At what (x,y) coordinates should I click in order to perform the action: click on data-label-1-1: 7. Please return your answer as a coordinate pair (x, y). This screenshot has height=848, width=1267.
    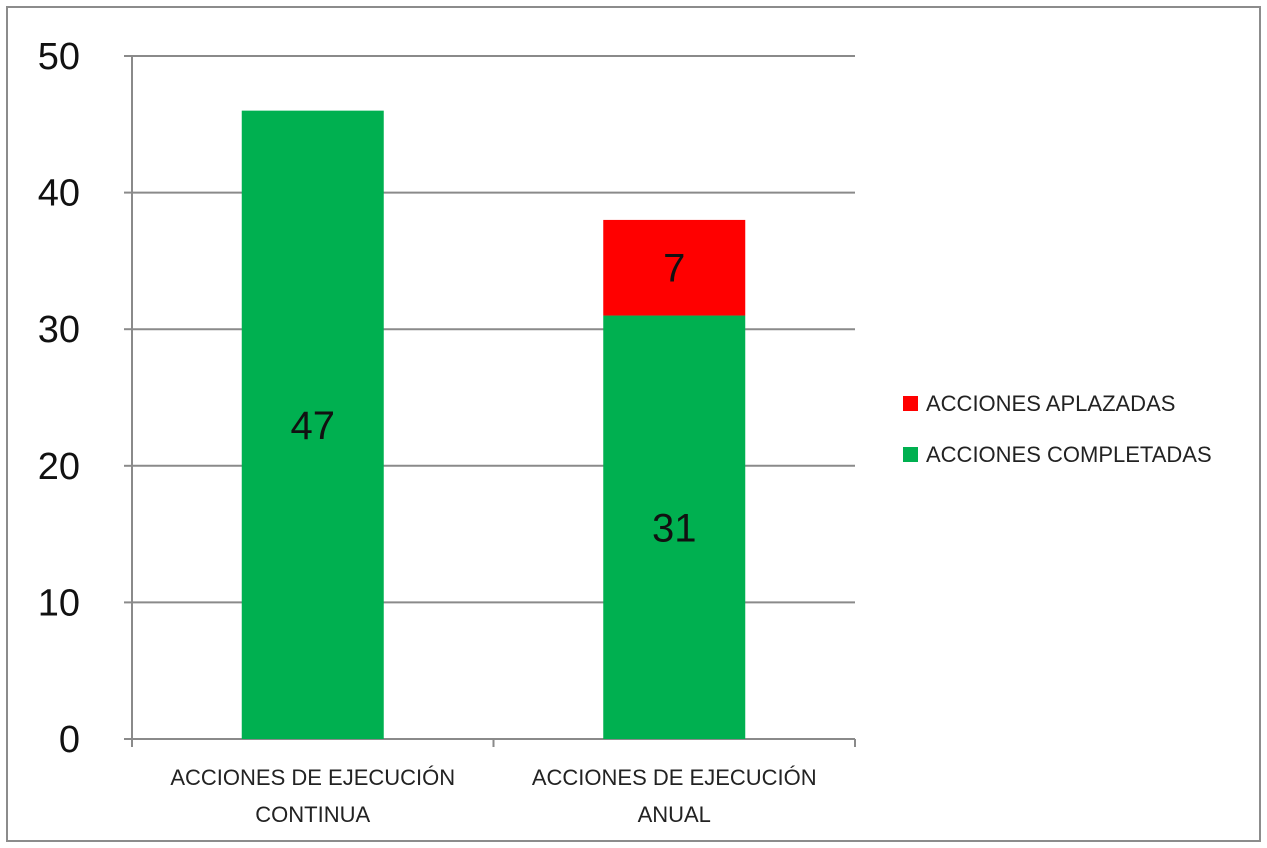
    Looking at the image, I should click on (674, 269).